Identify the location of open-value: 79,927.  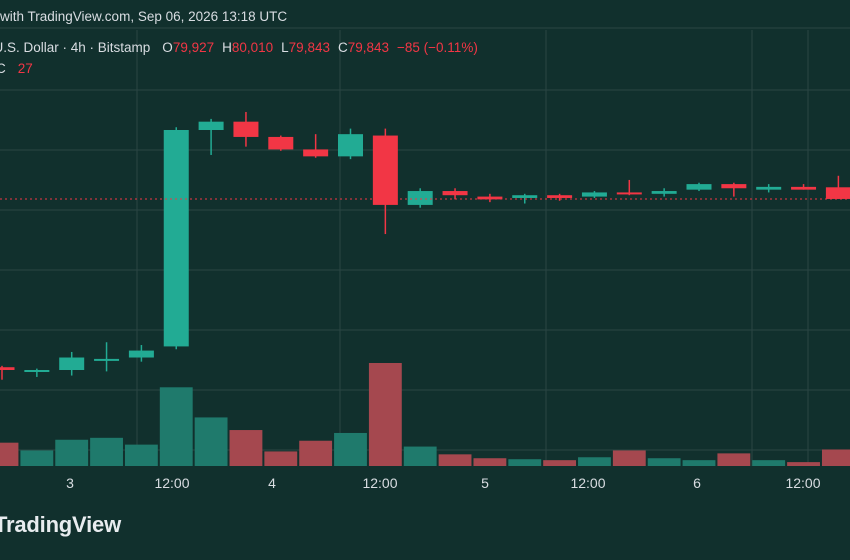
(193, 47).